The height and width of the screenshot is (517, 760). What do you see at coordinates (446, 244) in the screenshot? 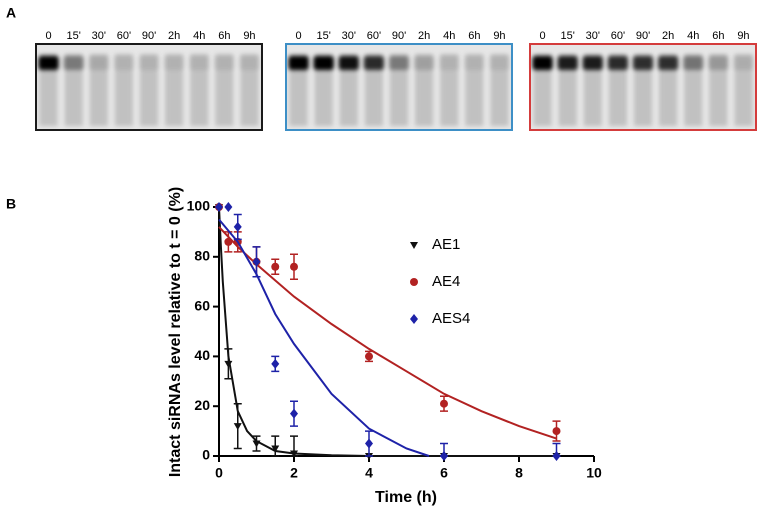
I see `legend-label: AE1` at bounding box center [446, 244].